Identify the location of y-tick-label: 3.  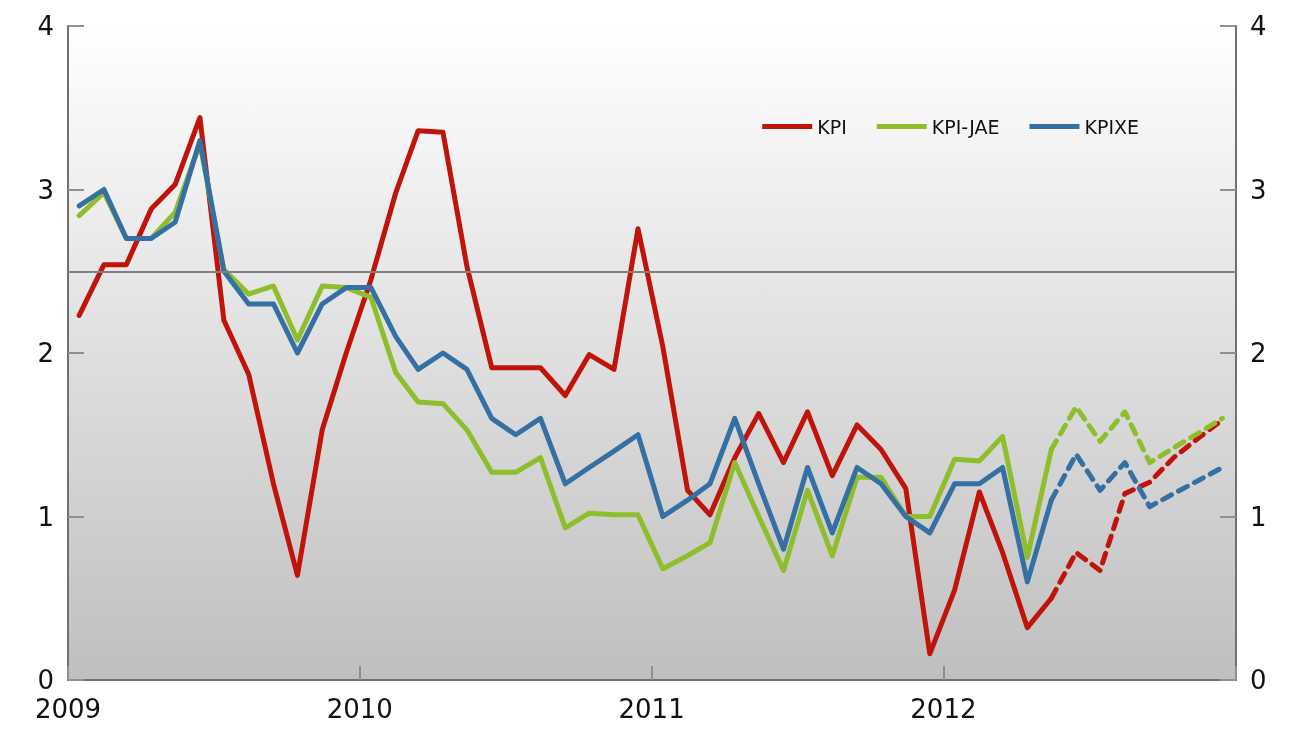
(45, 189).